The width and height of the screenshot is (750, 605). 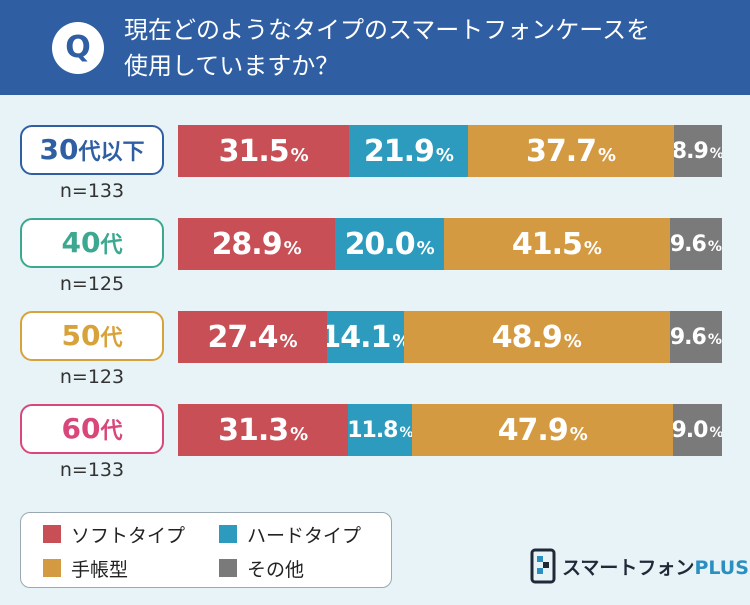 What do you see at coordinates (254, 151) in the screenshot?
I see `data-label-value: 31.5` at bounding box center [254, 151].